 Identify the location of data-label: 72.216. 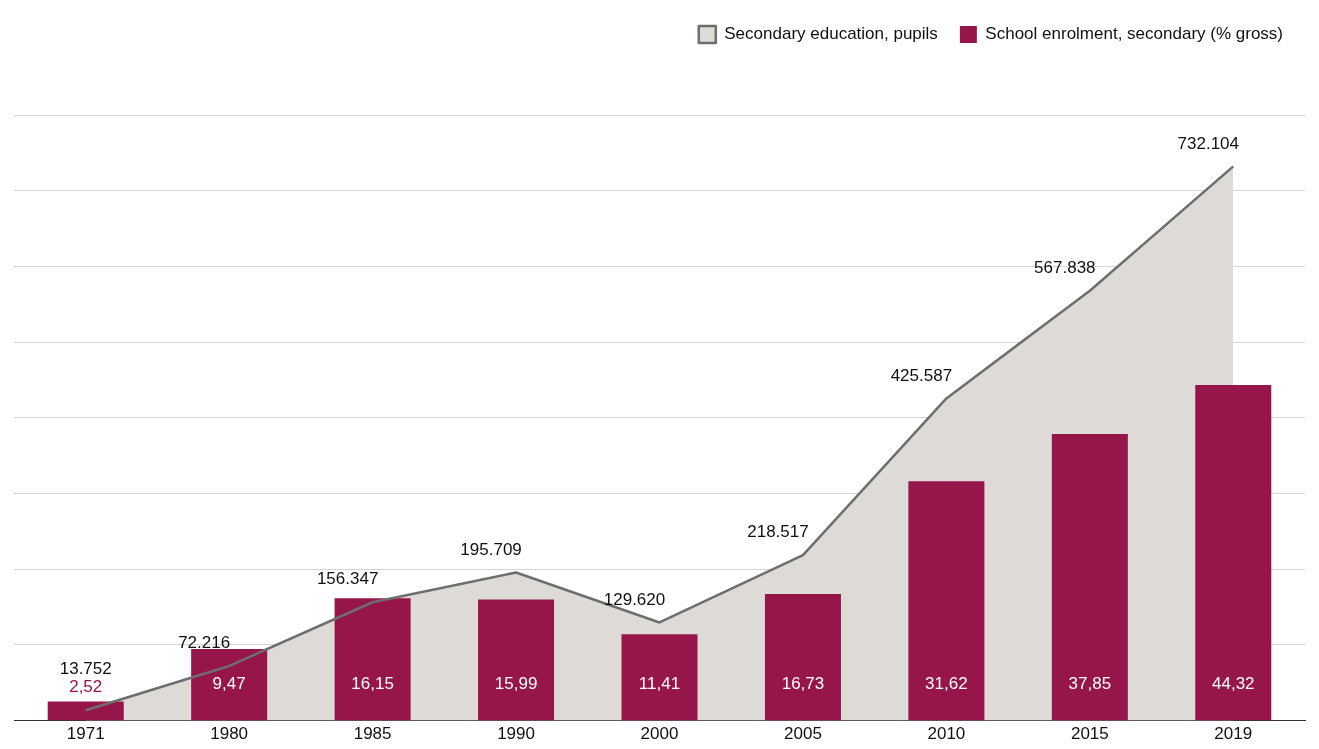
(204, 643).